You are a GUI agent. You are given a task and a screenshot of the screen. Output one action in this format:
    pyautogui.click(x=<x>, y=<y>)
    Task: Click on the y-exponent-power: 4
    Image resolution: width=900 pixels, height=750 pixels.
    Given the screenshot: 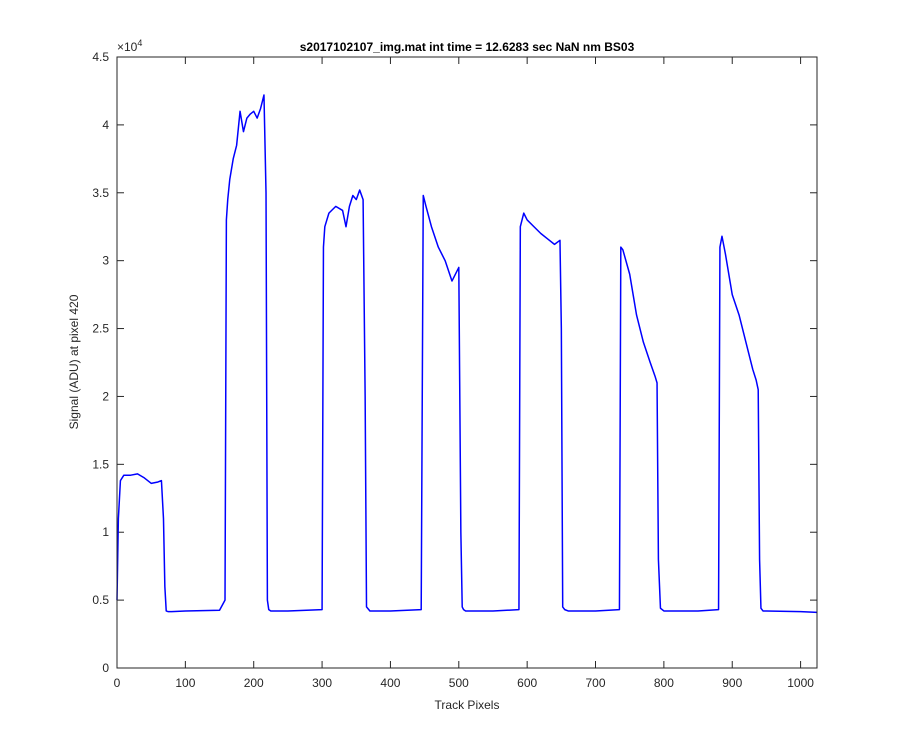 What is the action you would take?
    pyautogui.click(x=139, y=43)
    